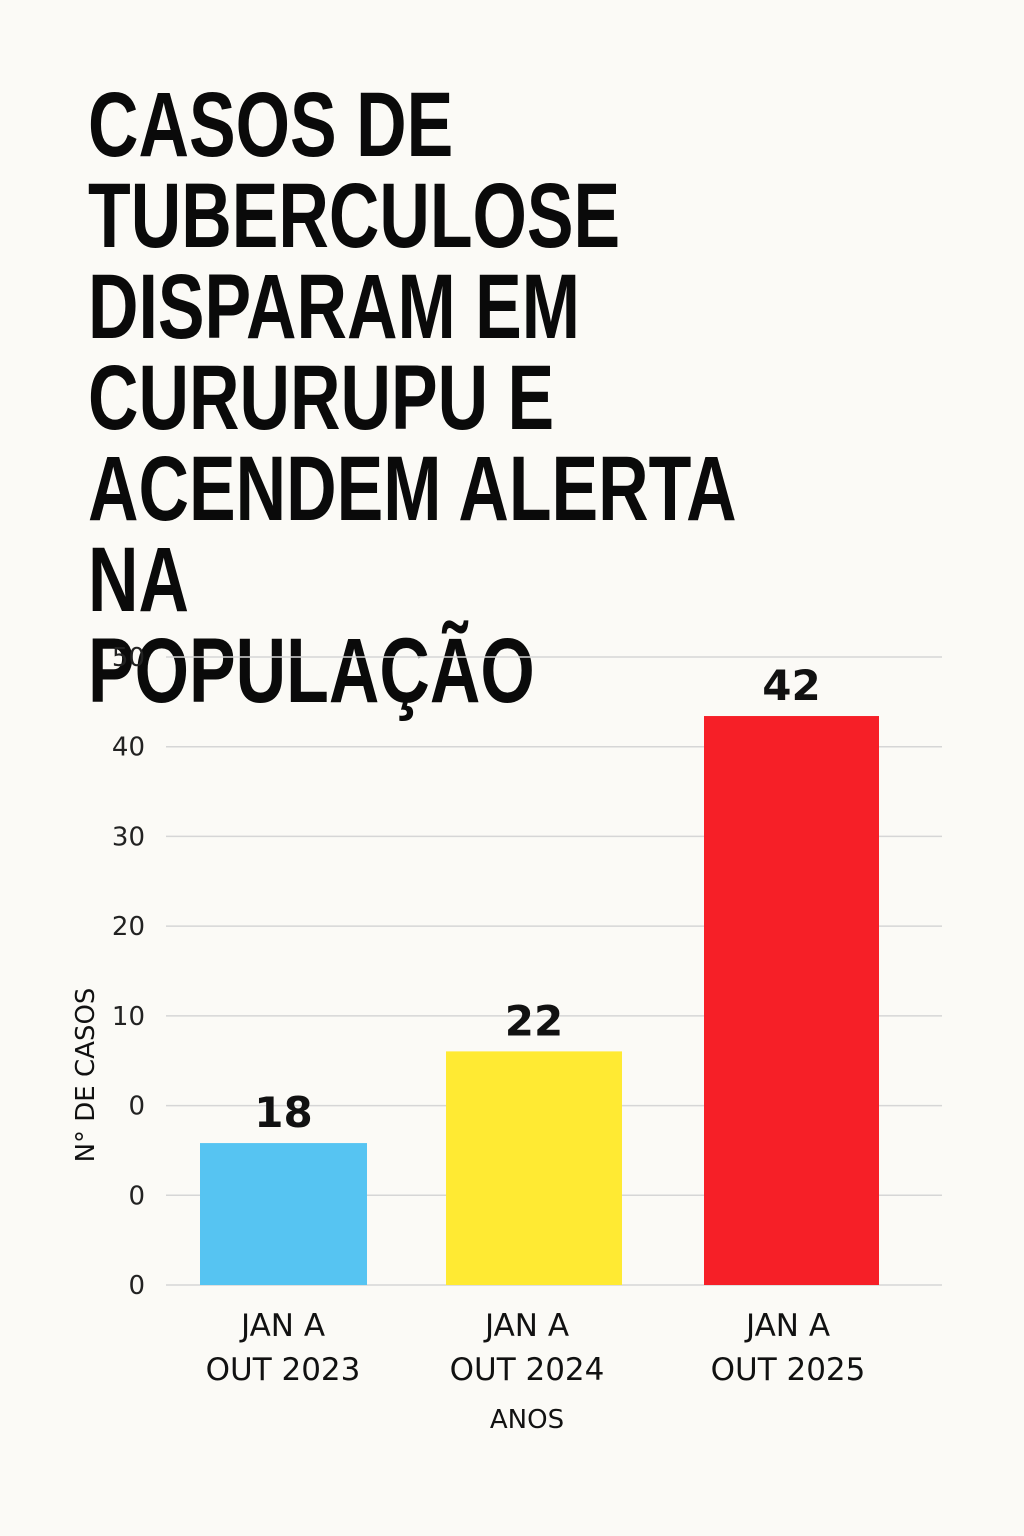  What do you see at coordinates (128, 748) in the screenshot?
I see `y-tick-label: 40` at bounding box center [128, 748].